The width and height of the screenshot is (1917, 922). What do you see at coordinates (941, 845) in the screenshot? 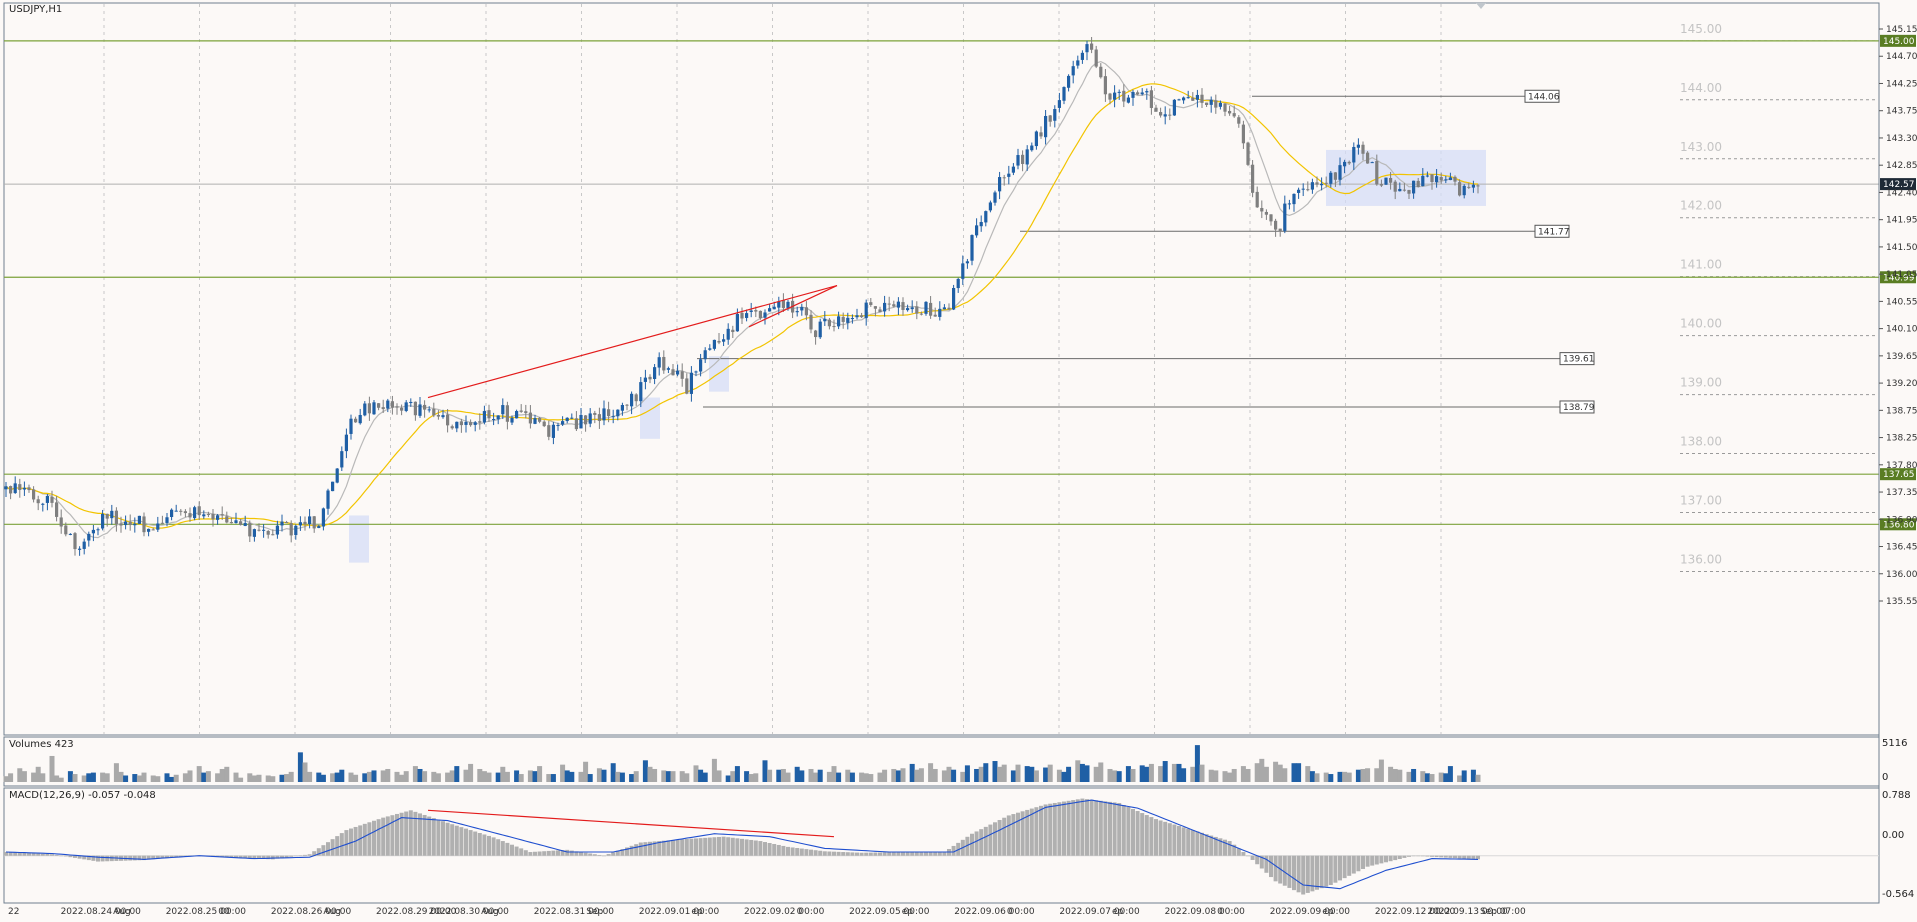
I see `macd-panel` at bounding box center [941, 845].